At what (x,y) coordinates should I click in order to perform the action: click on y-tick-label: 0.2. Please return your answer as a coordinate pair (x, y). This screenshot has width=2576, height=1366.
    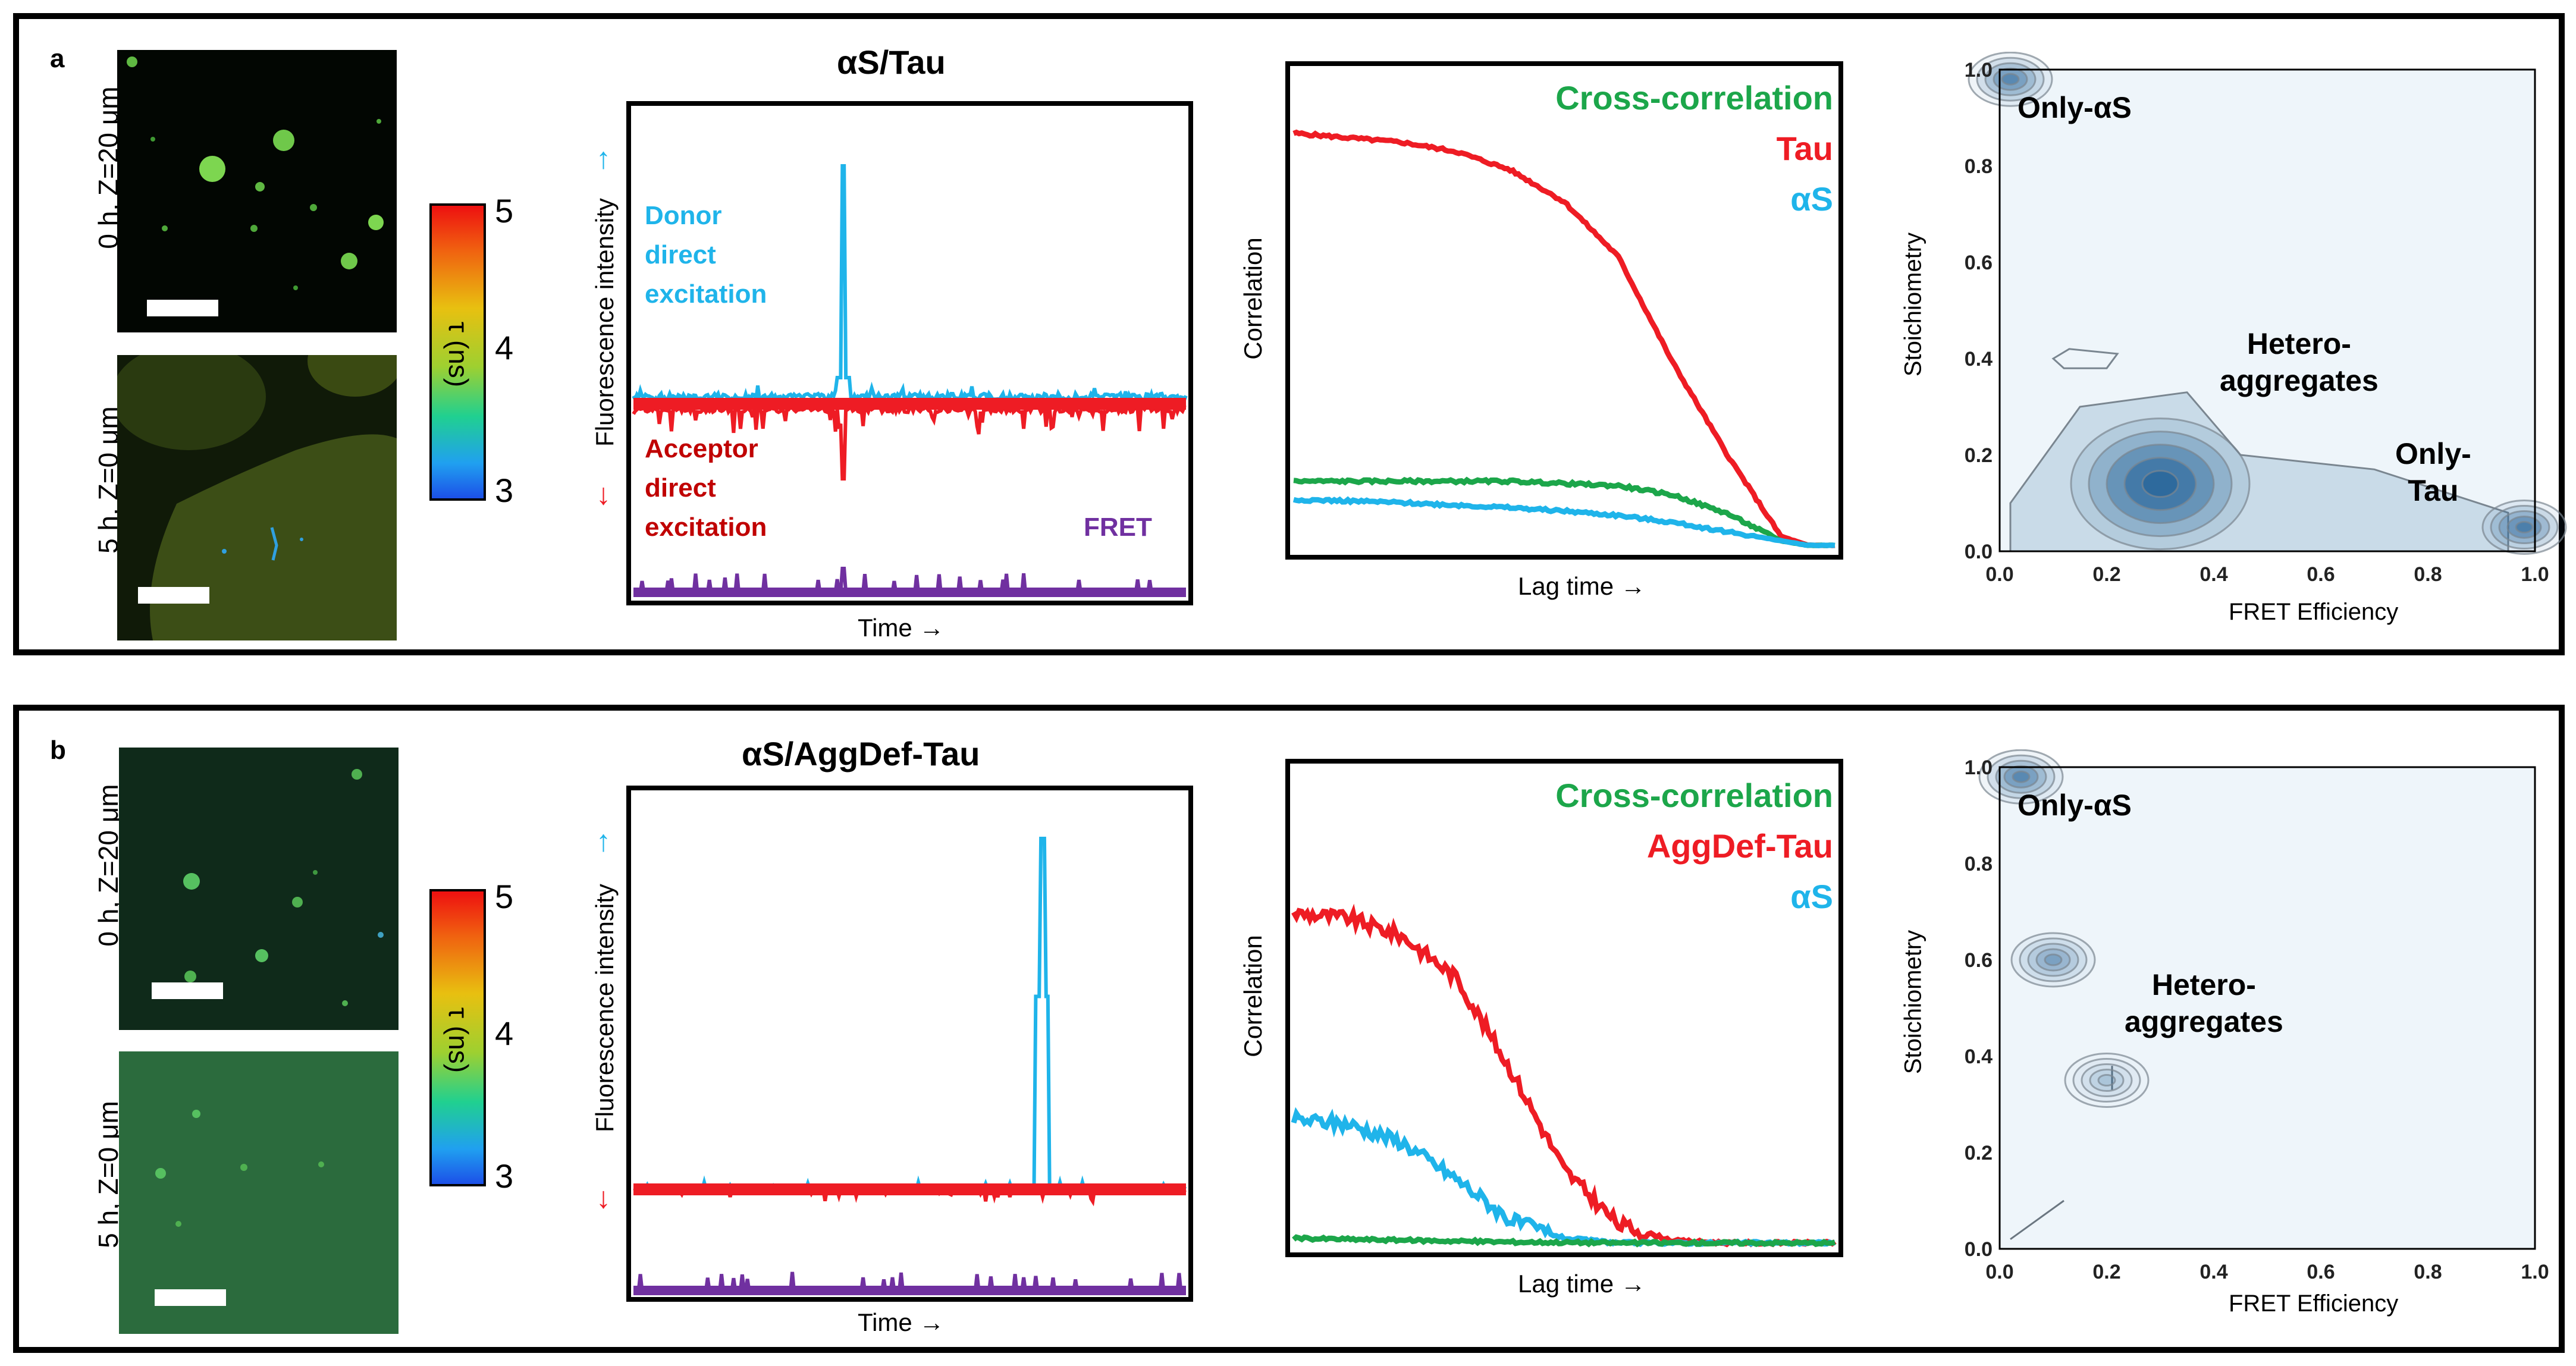
    Looking at the image, I should click on (1979, 1153).